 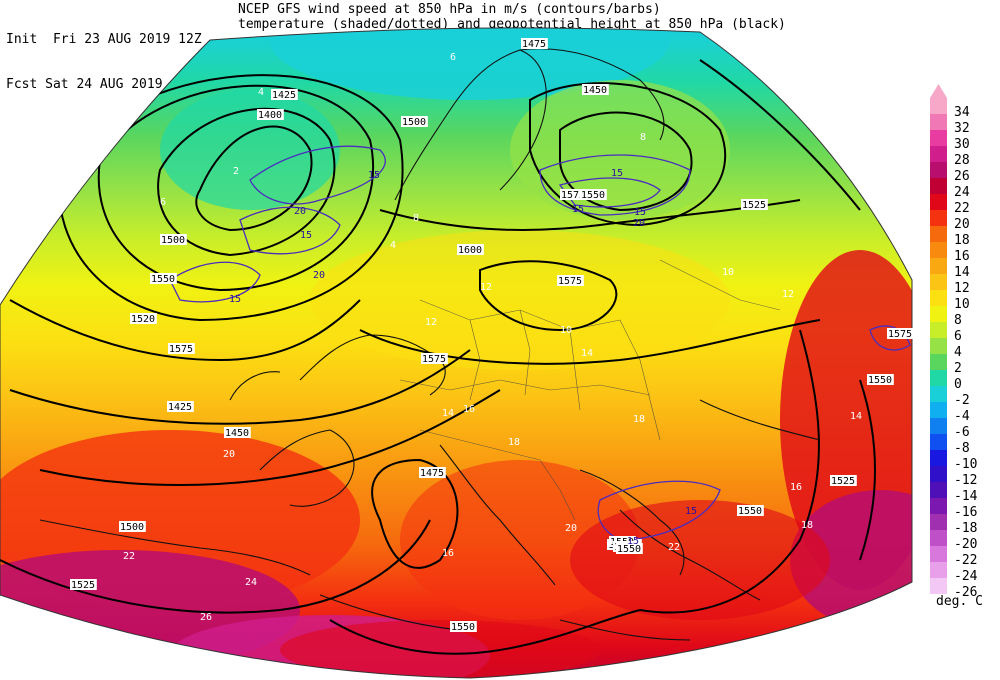 I want to click on legend-entry: 28, so click(x=965, y=157).